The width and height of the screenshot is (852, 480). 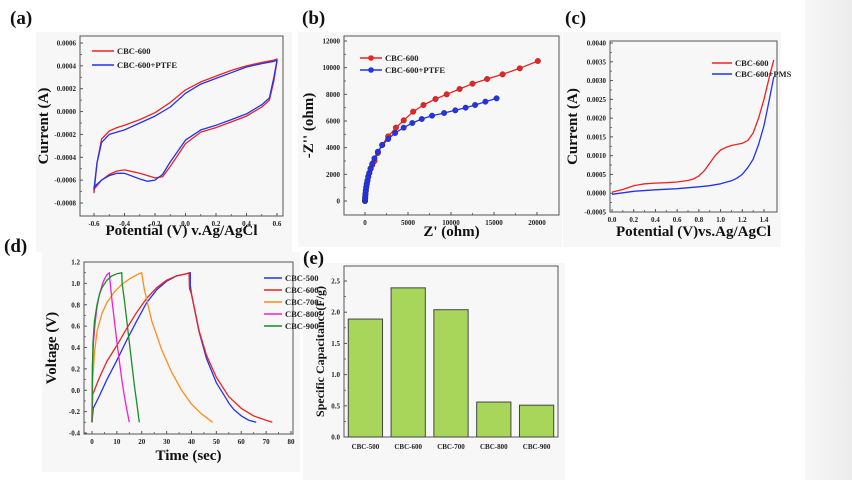 What do you see at coordinates (320, 351) in the screenshot?
I see `y-axis-label-e: Specific Capacitance(F/g)` at bounding box center [320, 351].